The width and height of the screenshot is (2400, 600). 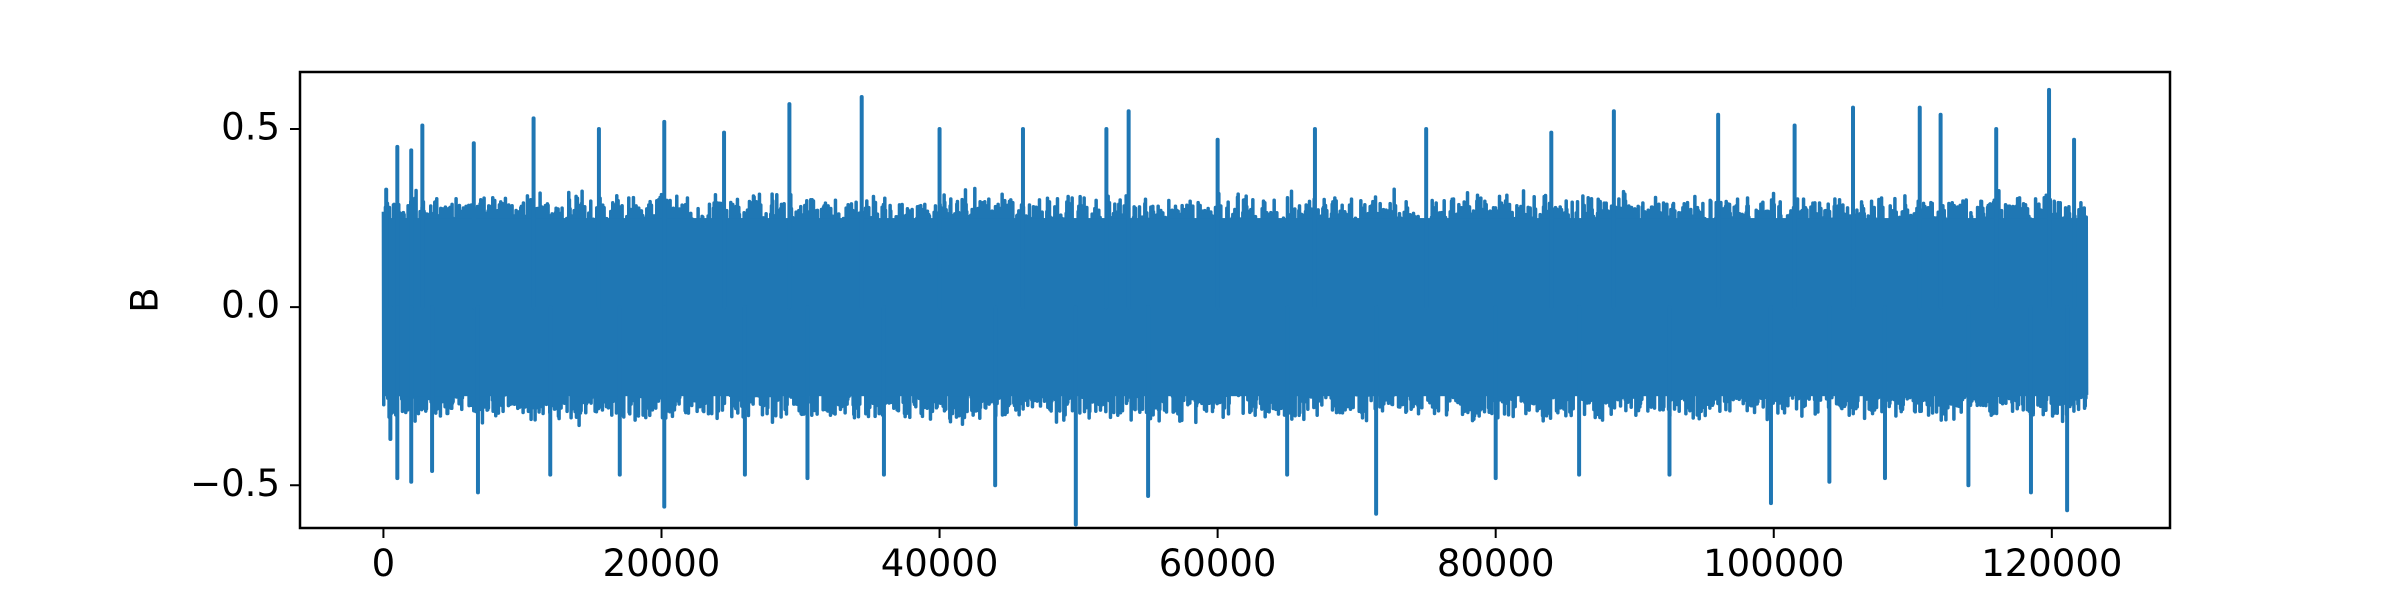 What do you see at coordinates (250, 127) in the screenshot?
I see `y-tick-label: 0.5` at bounding box center [250, 127].